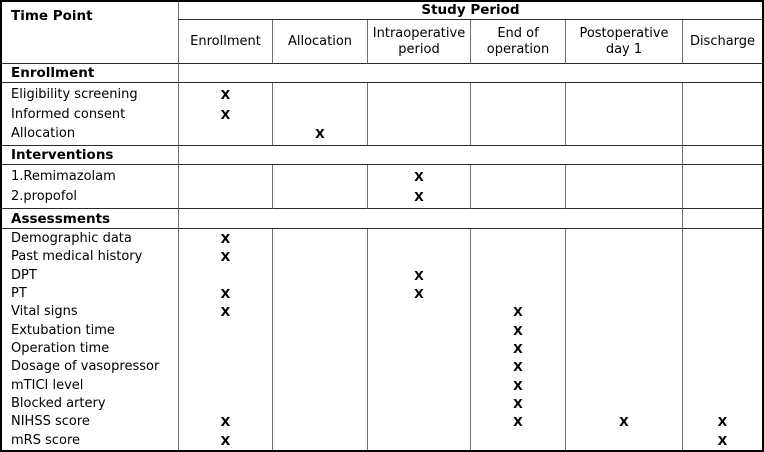 The height and width of the screenshot is (452, 764). Describe the element at coordinates (470, 73) in the screenshot. I see `section-enrollment-merged-cell` at that location.